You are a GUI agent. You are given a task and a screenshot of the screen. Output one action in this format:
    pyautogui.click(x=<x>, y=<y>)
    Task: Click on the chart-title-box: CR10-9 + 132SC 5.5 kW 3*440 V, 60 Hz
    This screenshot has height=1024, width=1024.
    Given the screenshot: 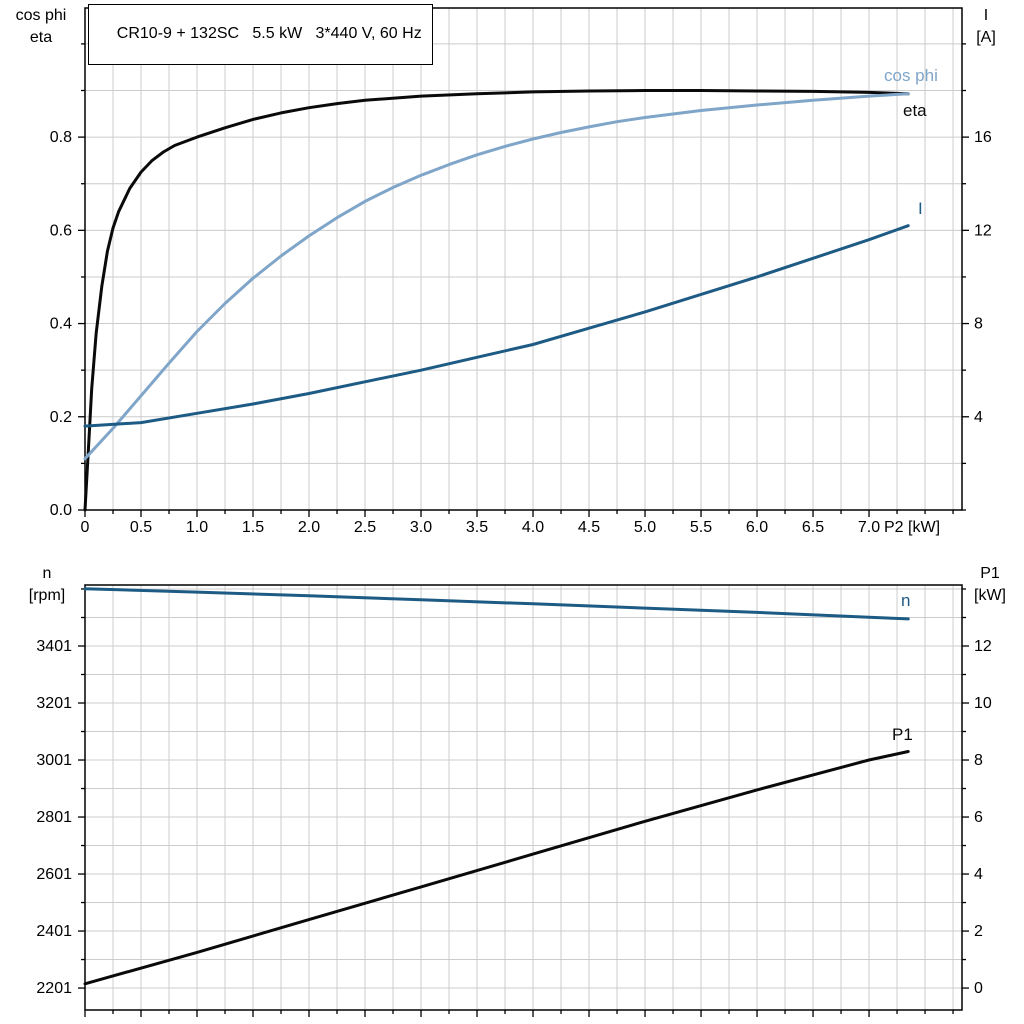 What is the action you would take?
    pyautogui.click(x=260, y=34)
    